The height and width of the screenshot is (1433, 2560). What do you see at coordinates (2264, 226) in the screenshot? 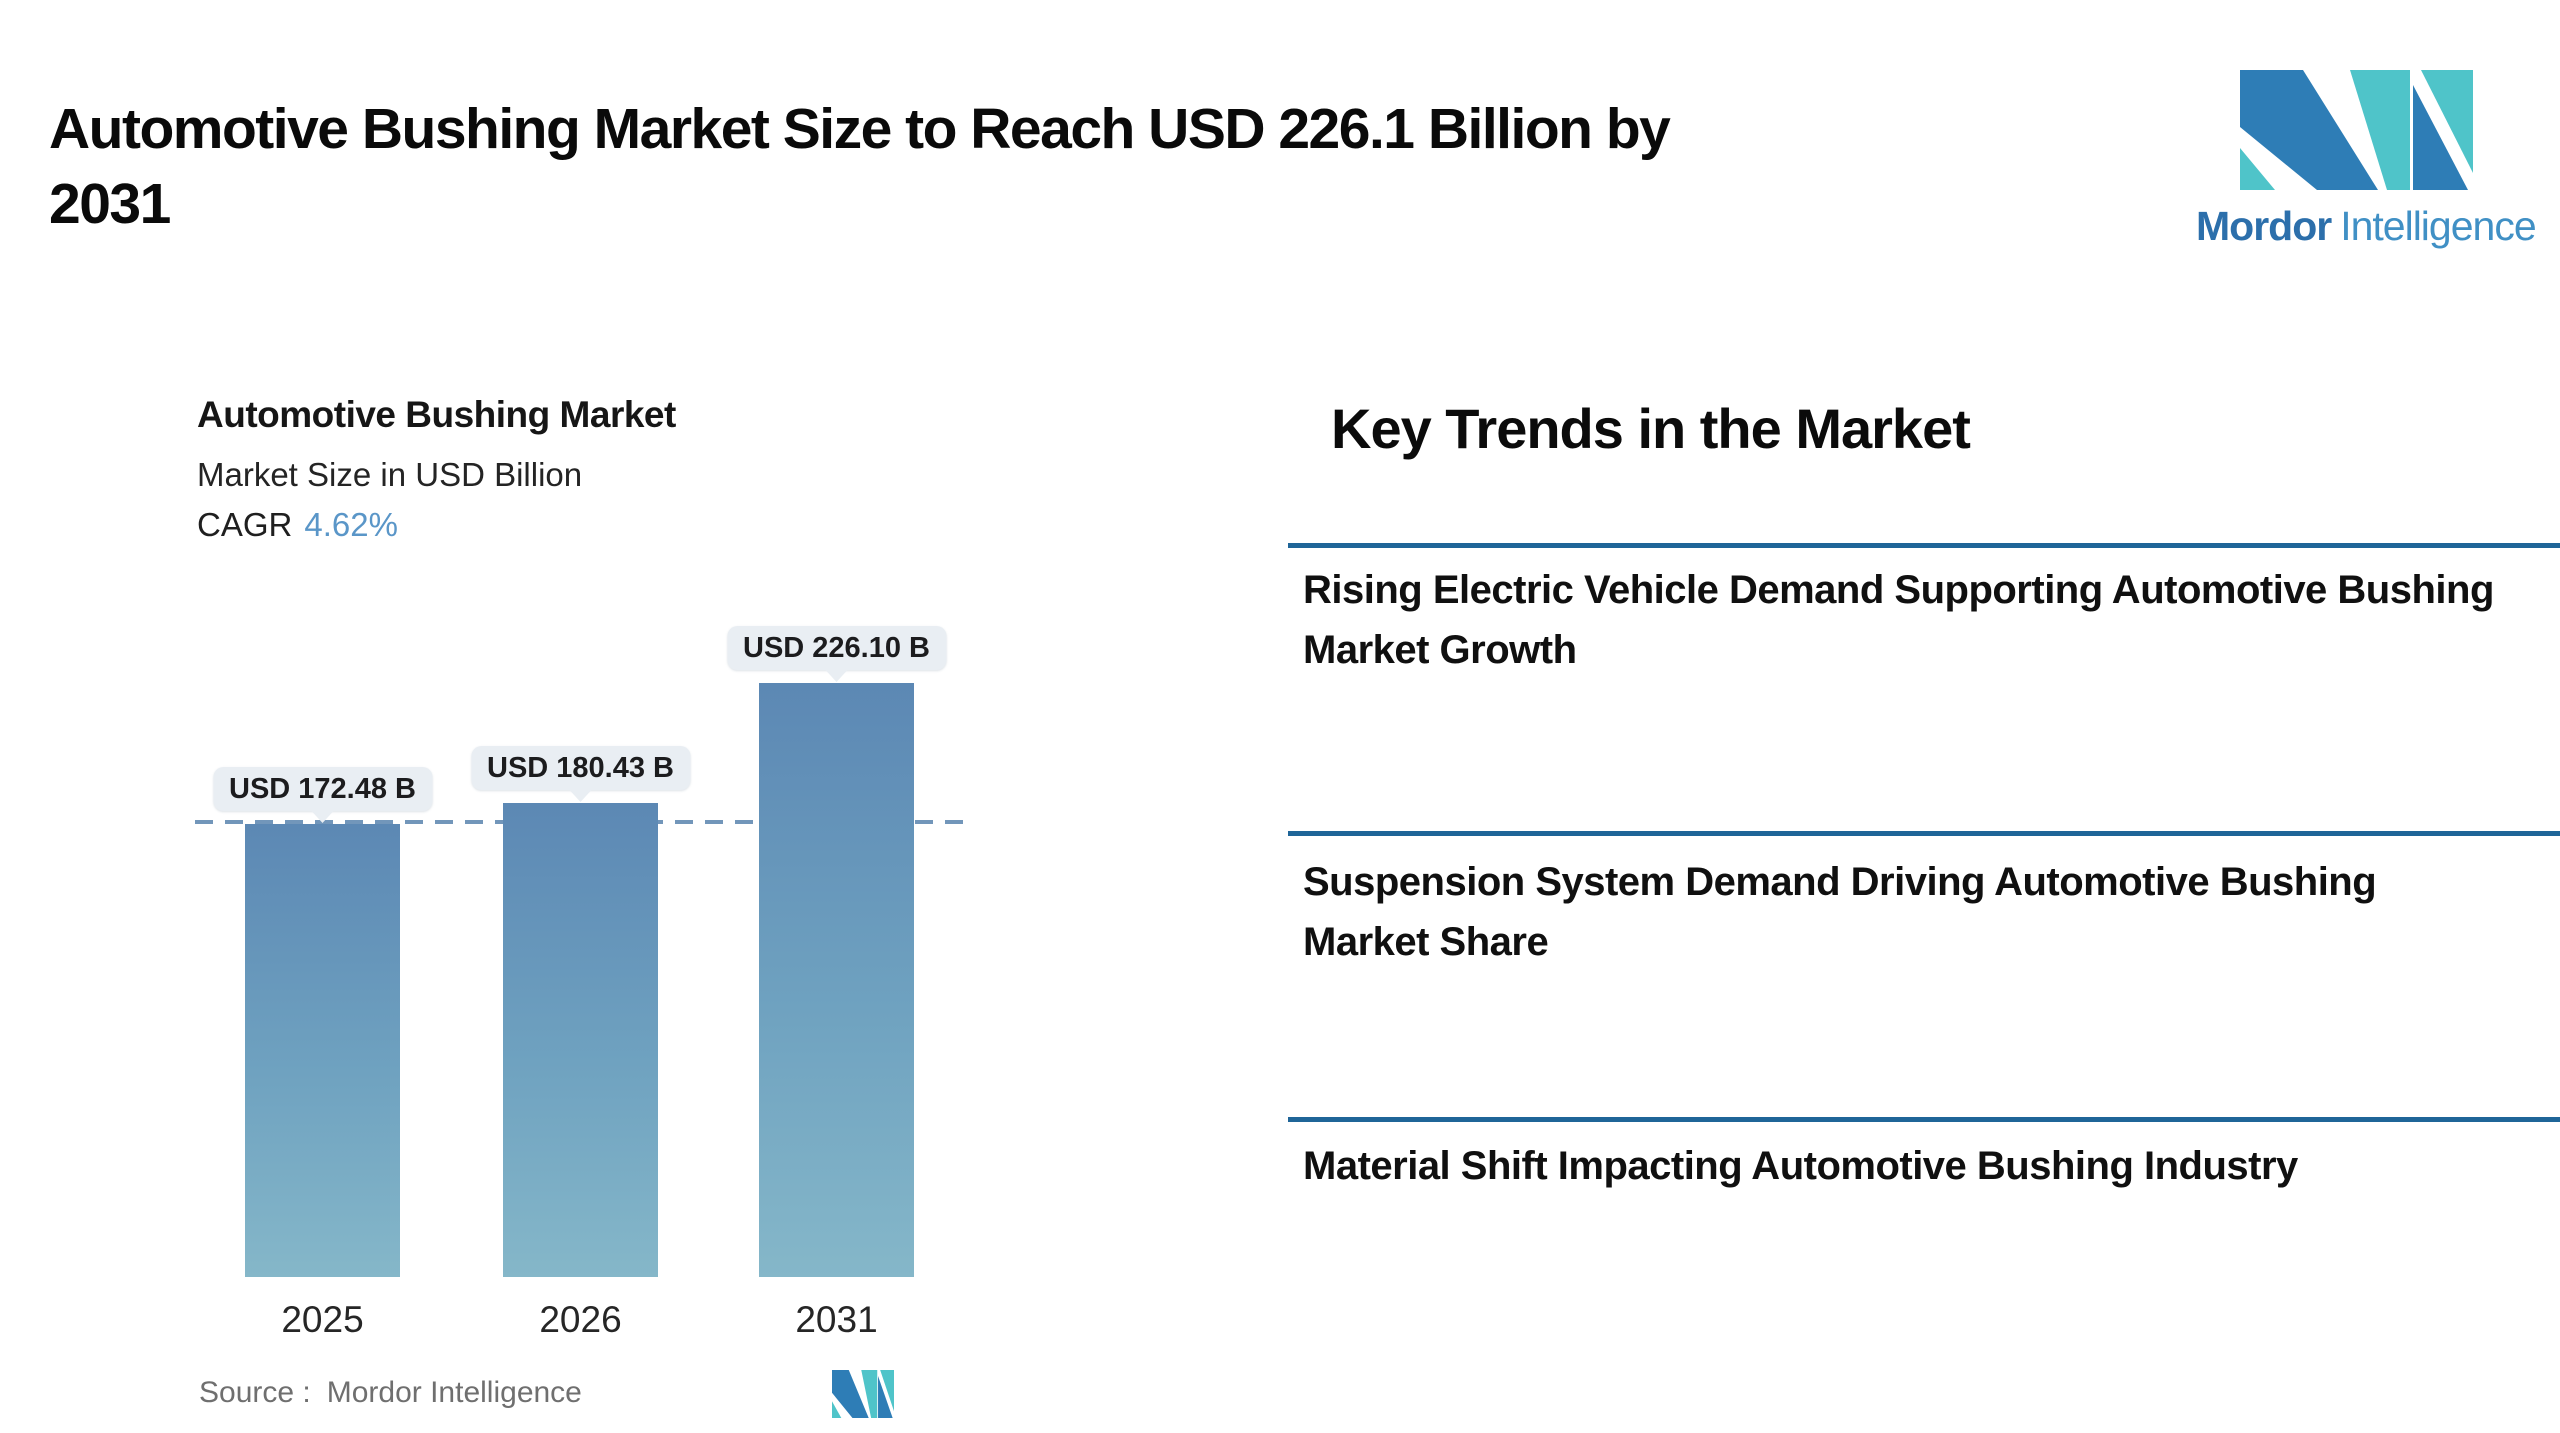
I see `brand-name-bold: Mordor` at bounding box center [2264, 226].